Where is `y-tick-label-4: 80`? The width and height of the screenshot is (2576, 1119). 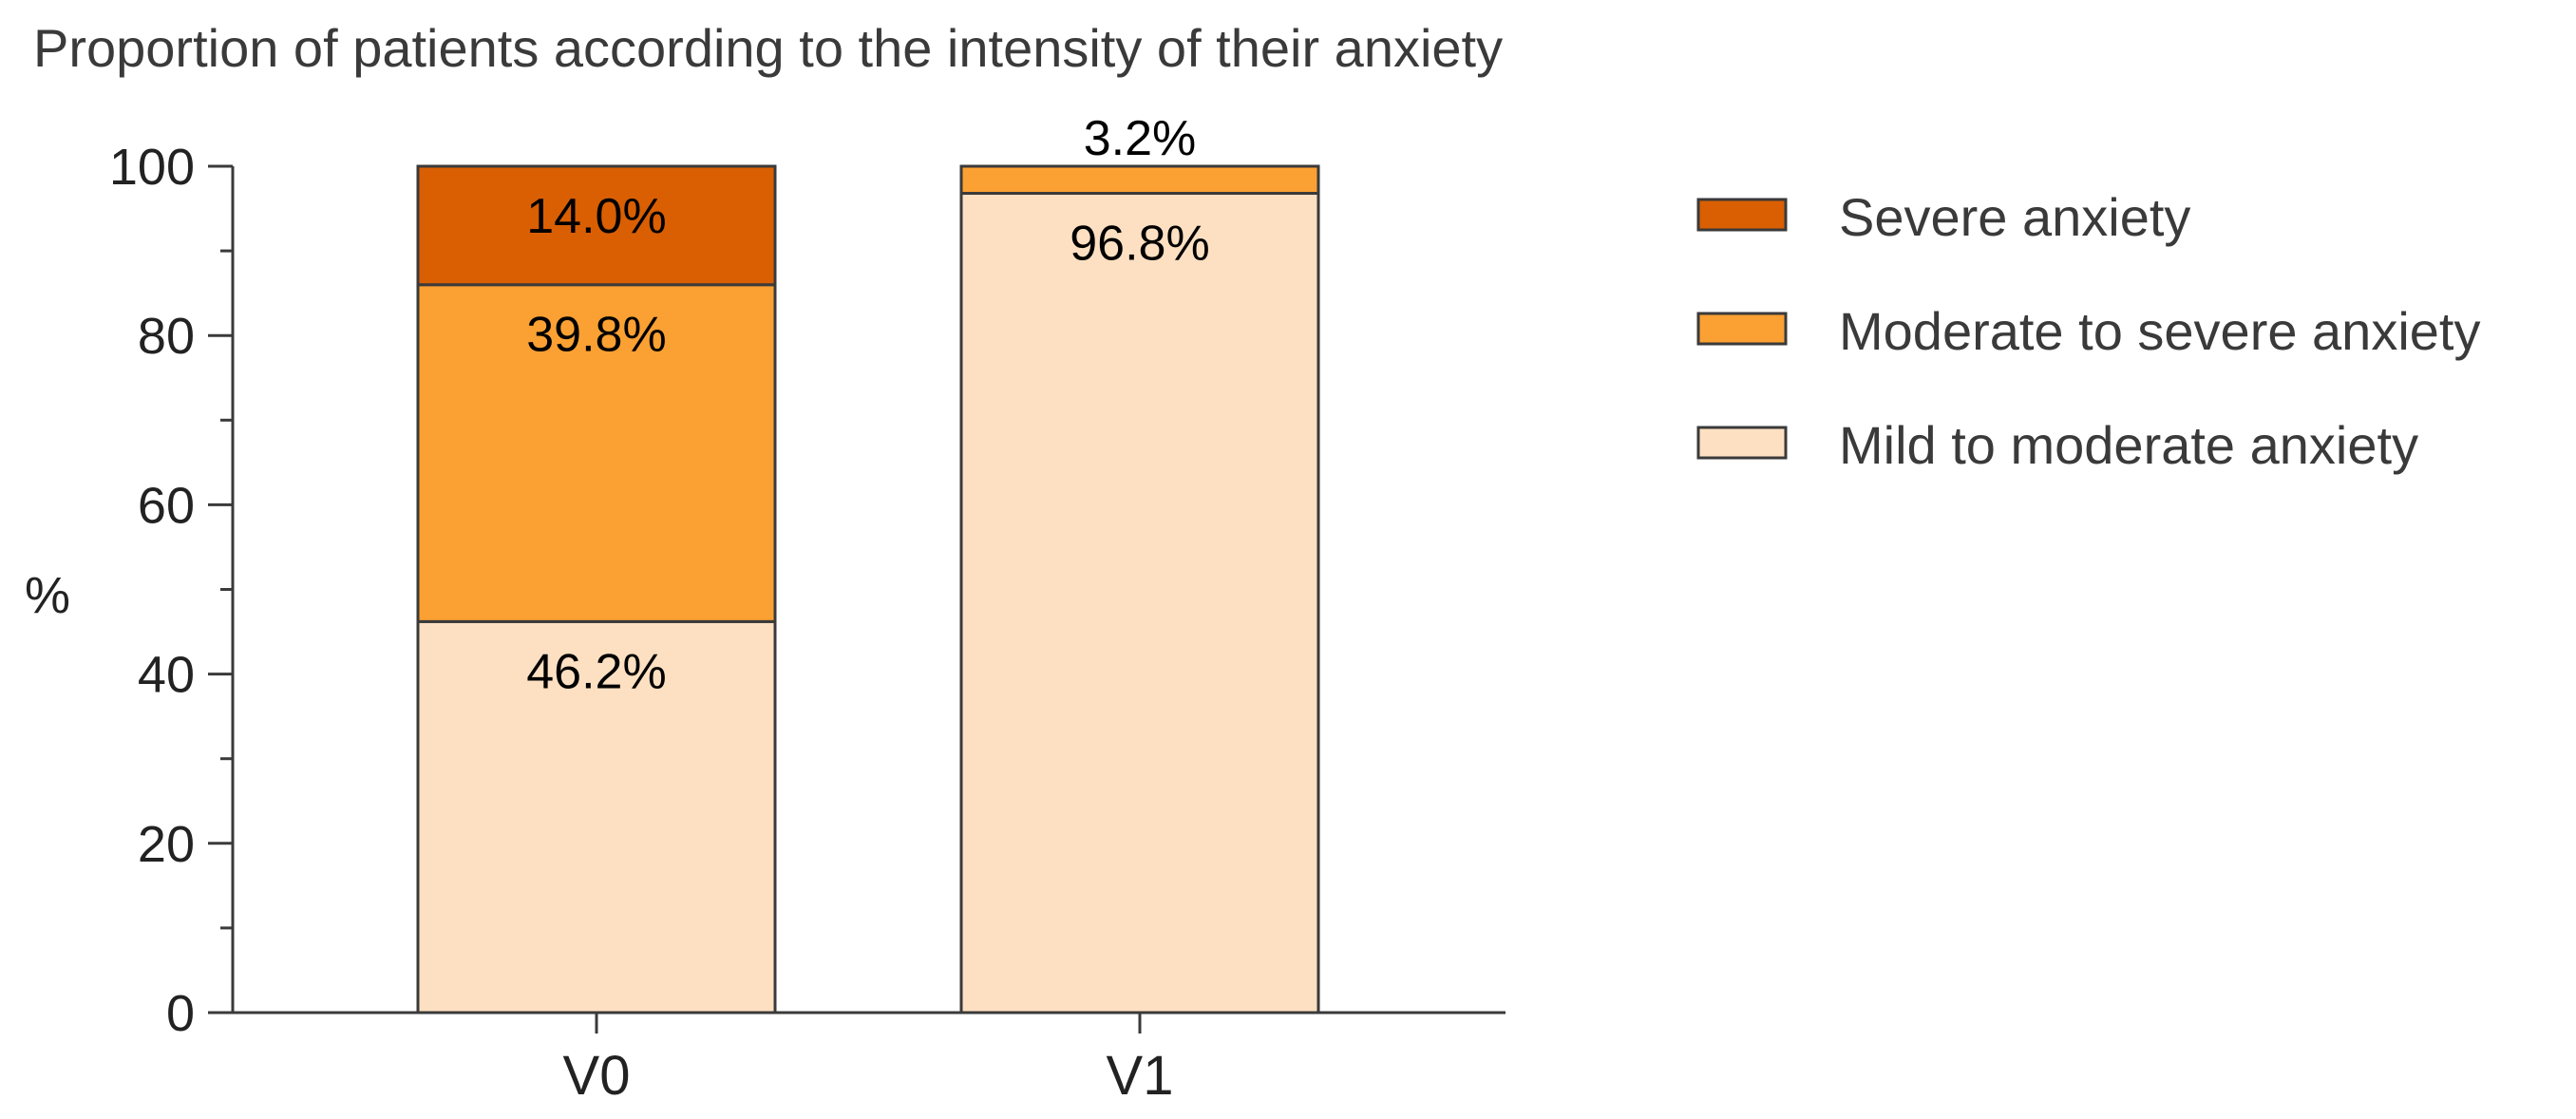
y-tick-label-4: 80 is located at coordinates (166, 337).